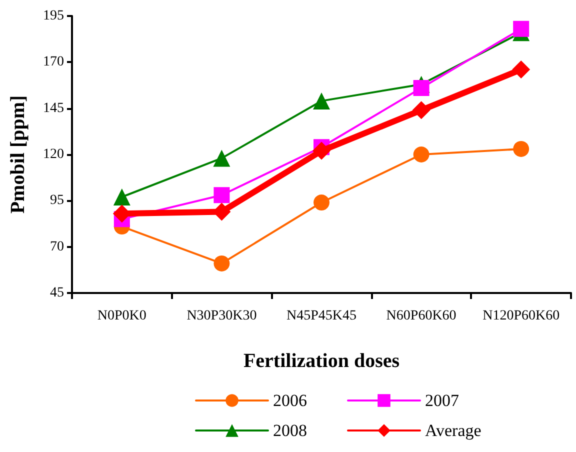 This screenshot has height=452, width=576. Describe the element at coordinates (221, 316) in the screenshot. I see `x-tick-label: N30P30K30` at that location.